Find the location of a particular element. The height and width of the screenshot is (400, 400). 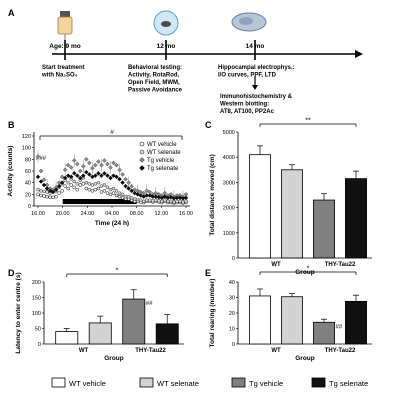

legend-label-1: WT vehicle is located at coordinates (87, 383).